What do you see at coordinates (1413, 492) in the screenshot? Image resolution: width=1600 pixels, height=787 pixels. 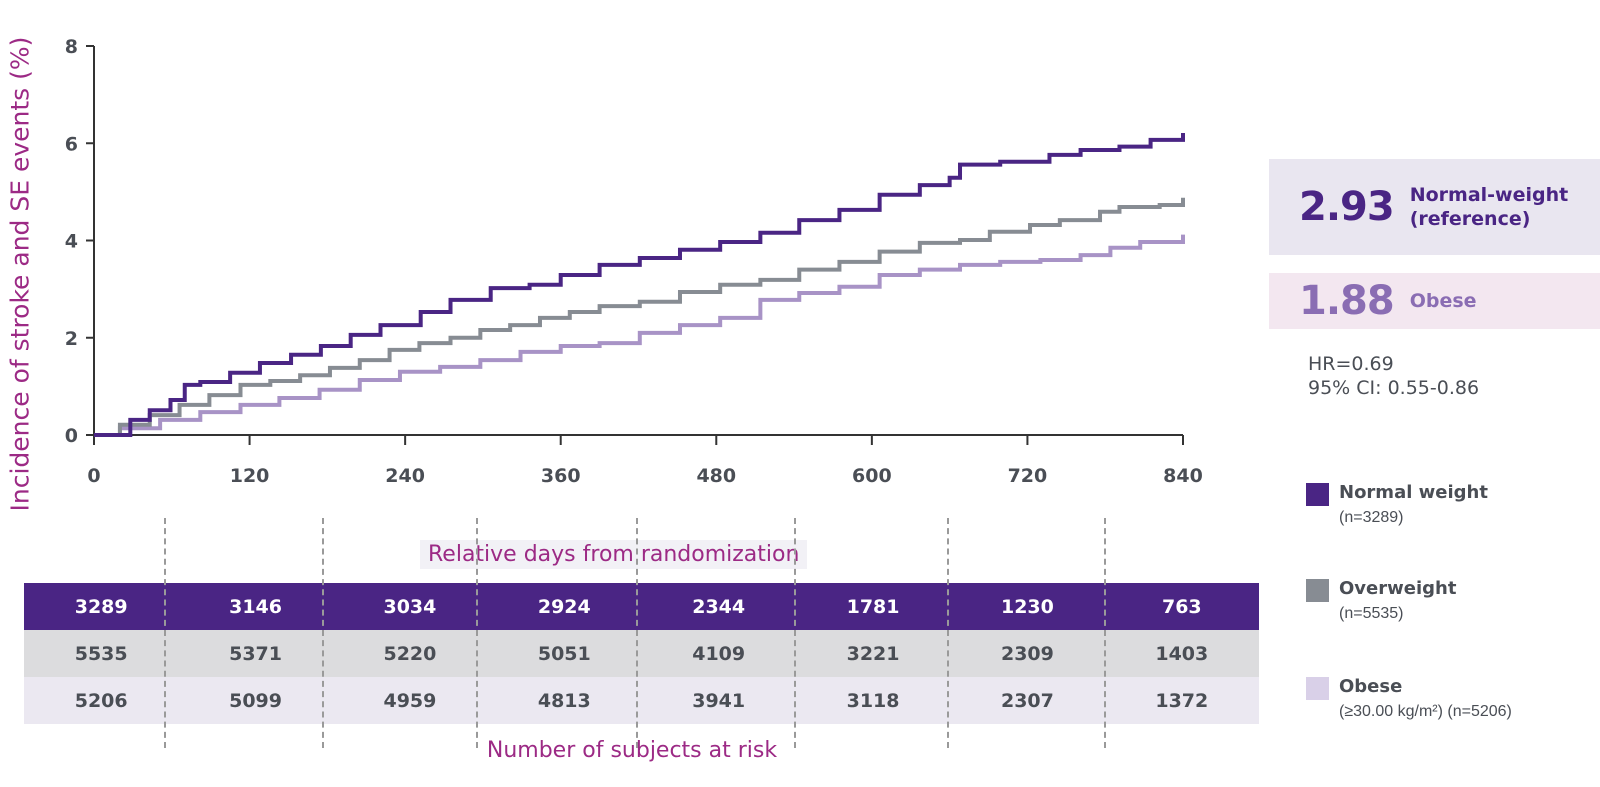 I see `legend-label: Normal weight` at bounding box center [1413, 492].